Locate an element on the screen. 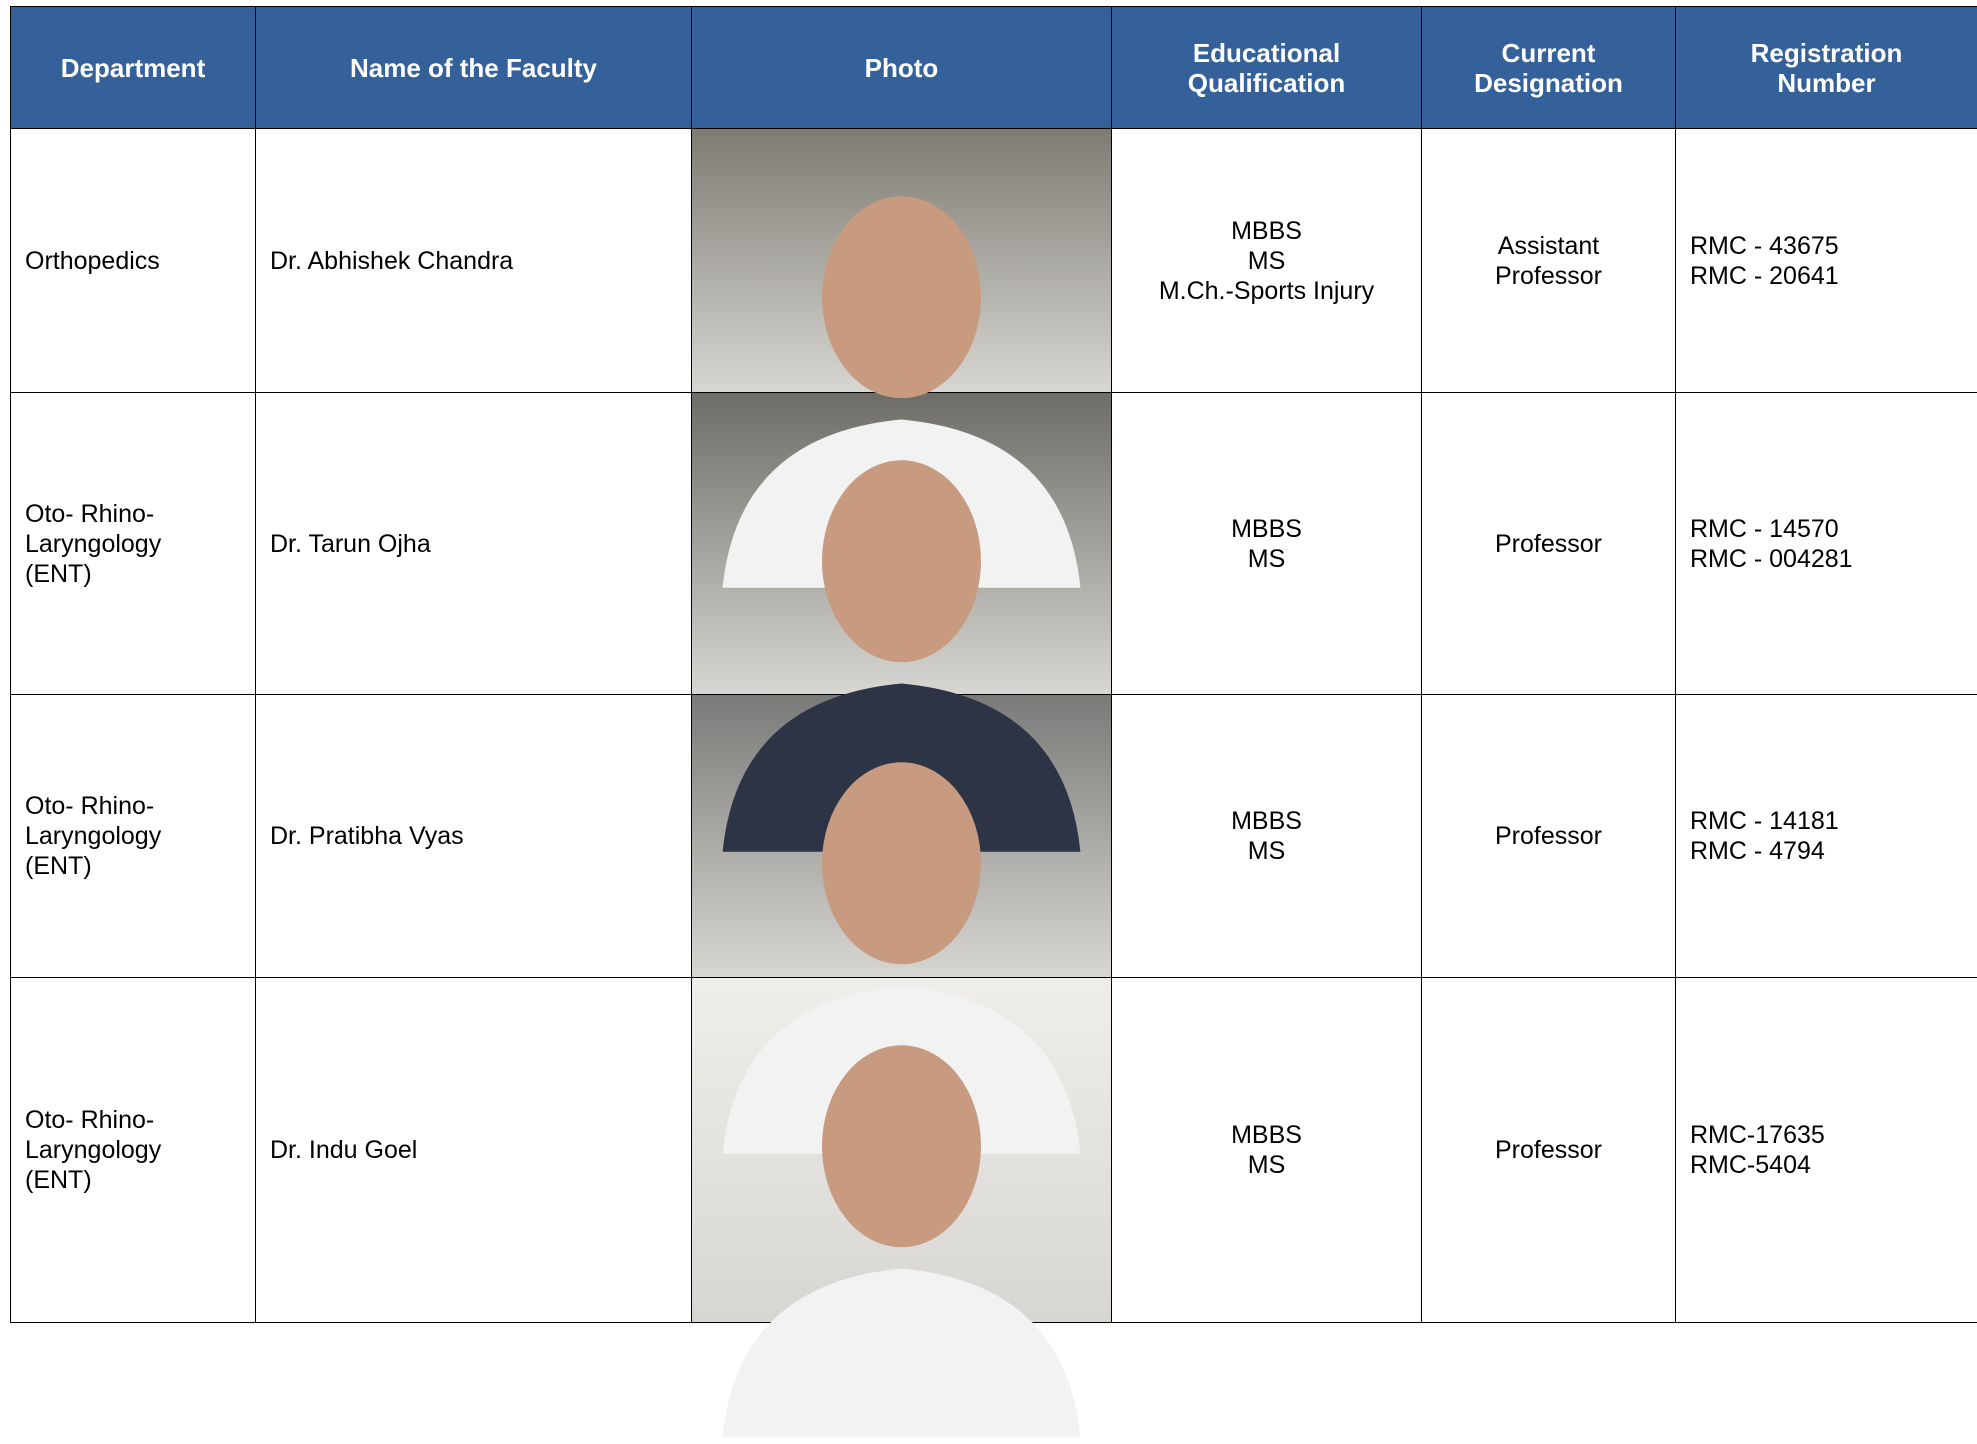 The image size is (1977, 1444). cell-line: Name of the Faculty is located at coordinates (473, 68).